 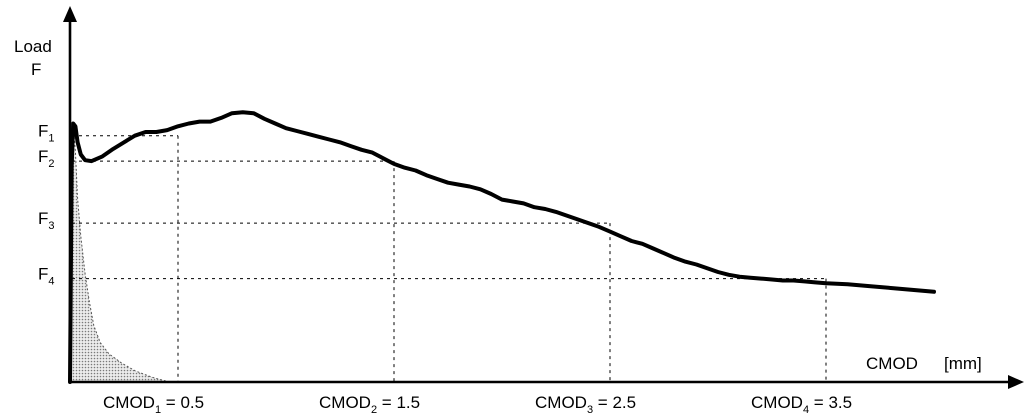 I want to click on x-axis-label: CMOD, so click(x=892, y=363).